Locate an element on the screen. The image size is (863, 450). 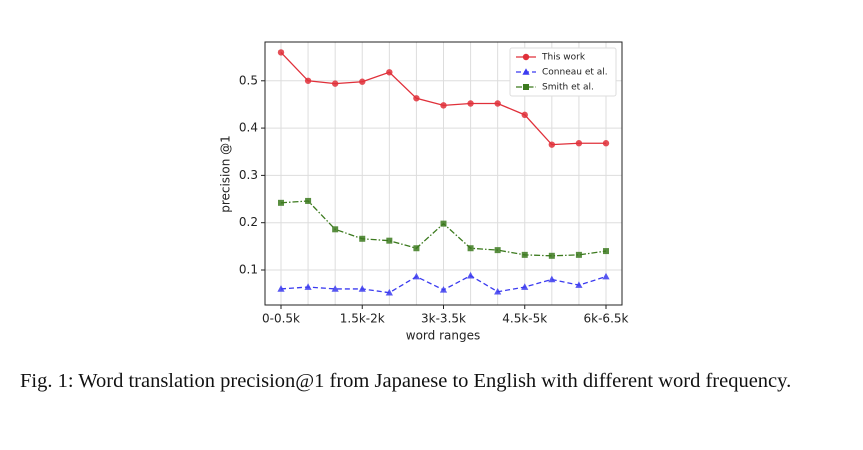
legend-label: Smith et al. is located at coordinates (568, 88).